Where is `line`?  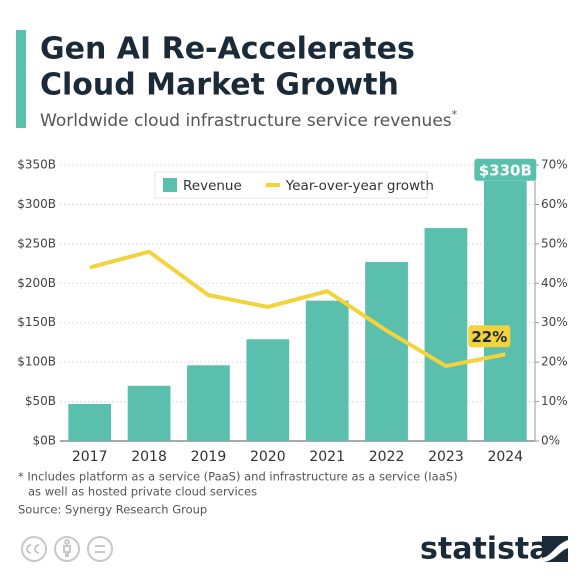 line is located at coordinates (297, 309).